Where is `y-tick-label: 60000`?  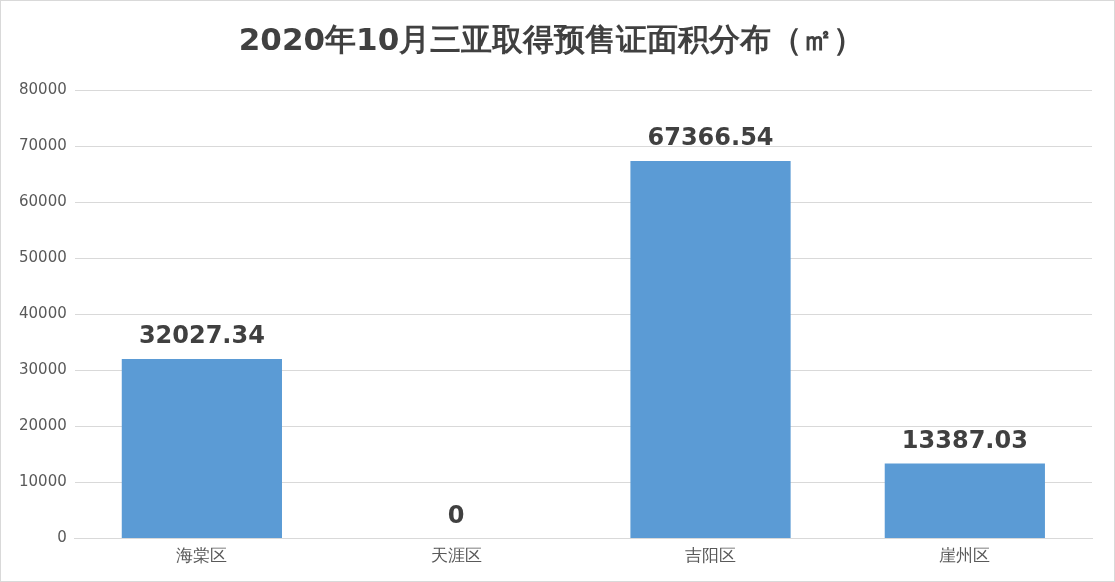
y-tick-label: 60000 is located at coordinates (43, 201).